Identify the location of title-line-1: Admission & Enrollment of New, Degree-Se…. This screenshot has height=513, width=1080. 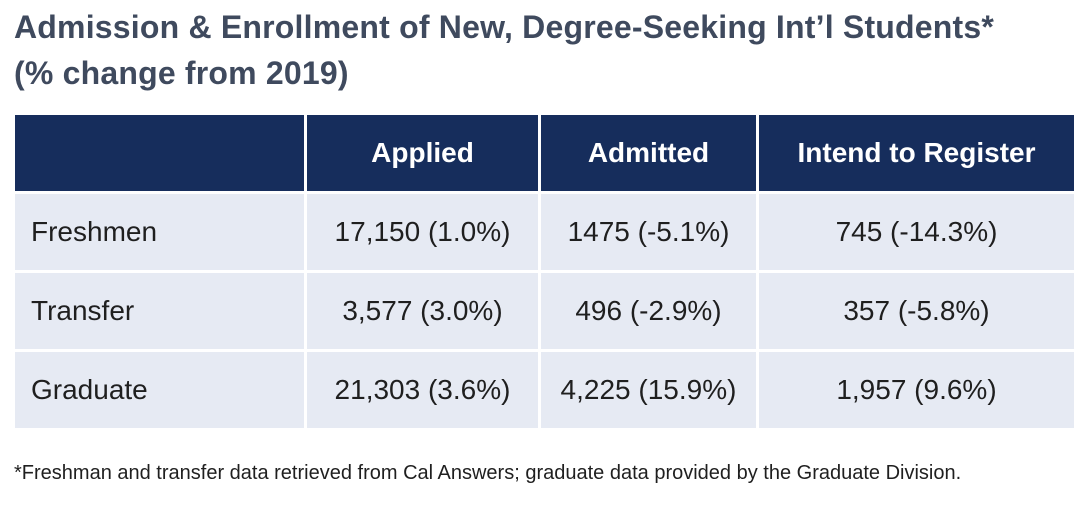
(504, 27).